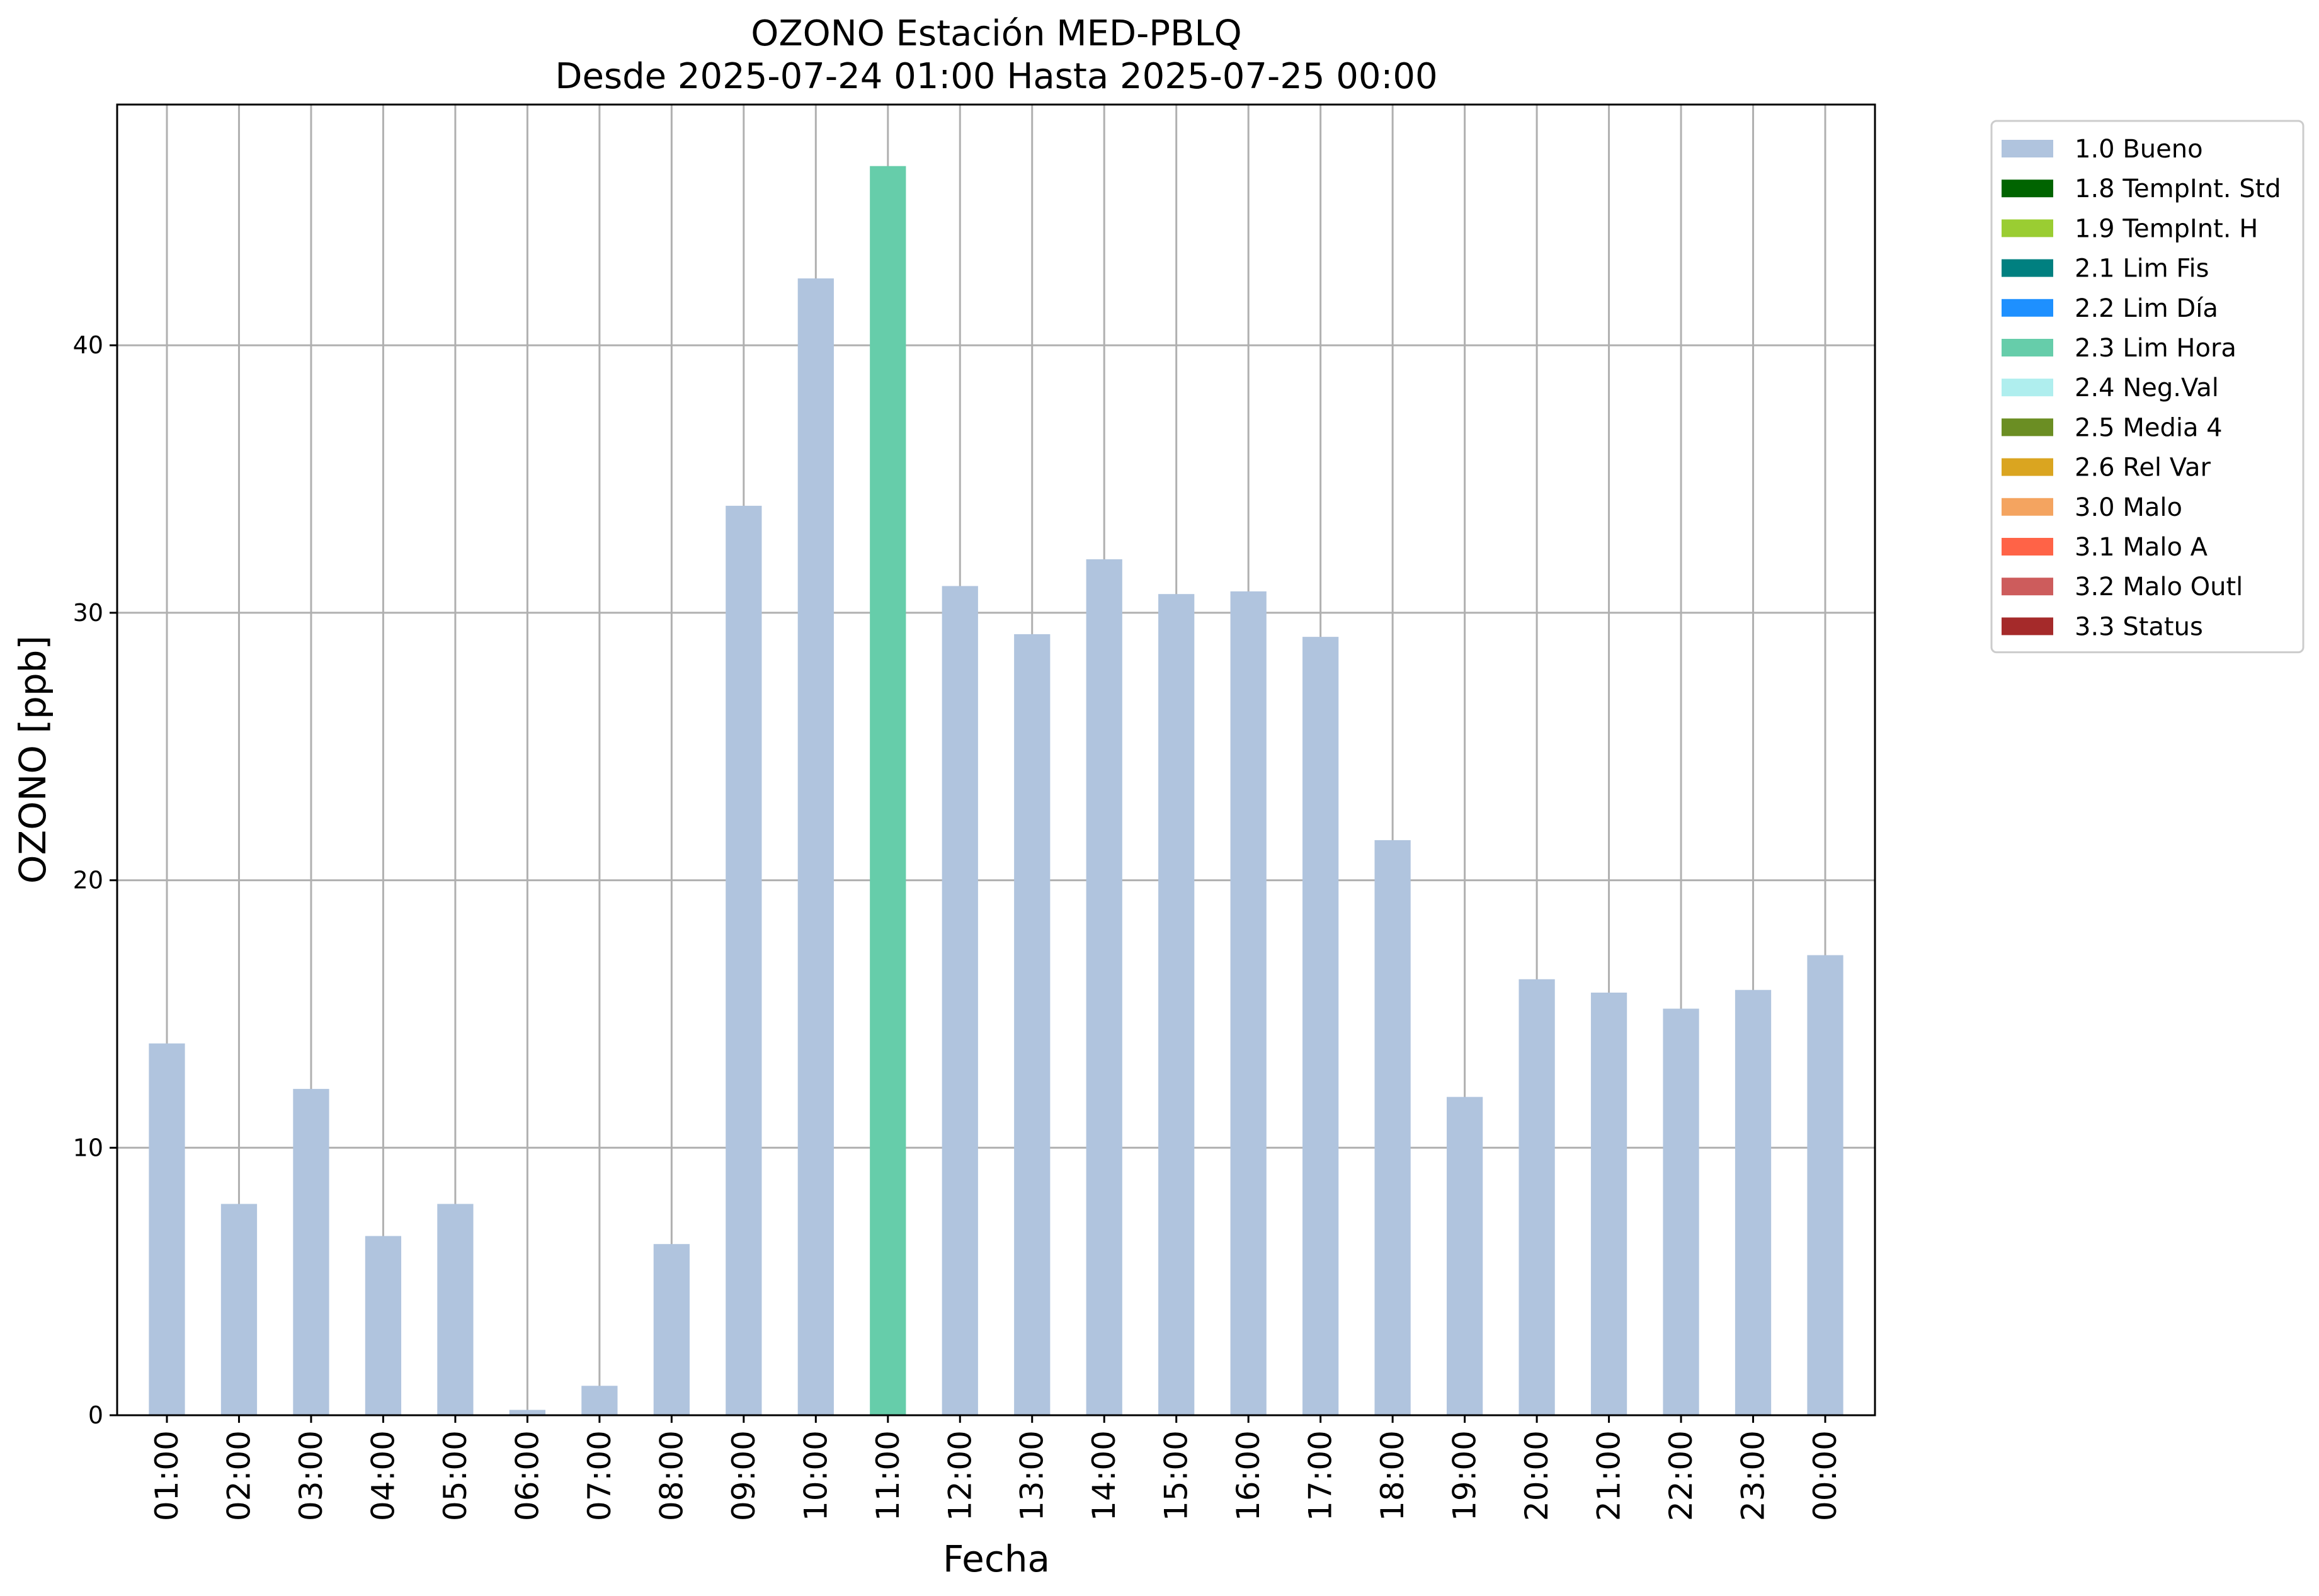 Image resolution: width=2319 pixels, height=1596 pixels. I want to click on x-tick-label: 03:00, so click(311, 1475).